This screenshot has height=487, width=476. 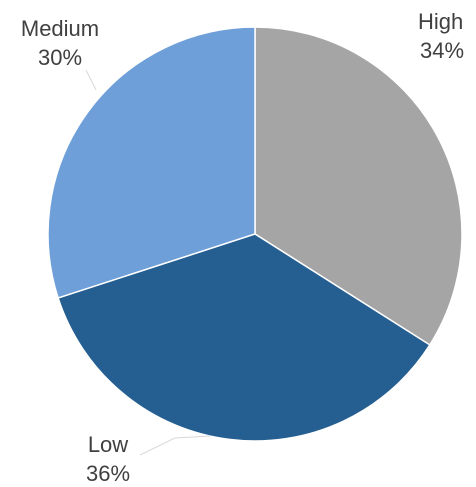 I want to click on data-label-low-percent: 36%, so click(x=108, y=473).